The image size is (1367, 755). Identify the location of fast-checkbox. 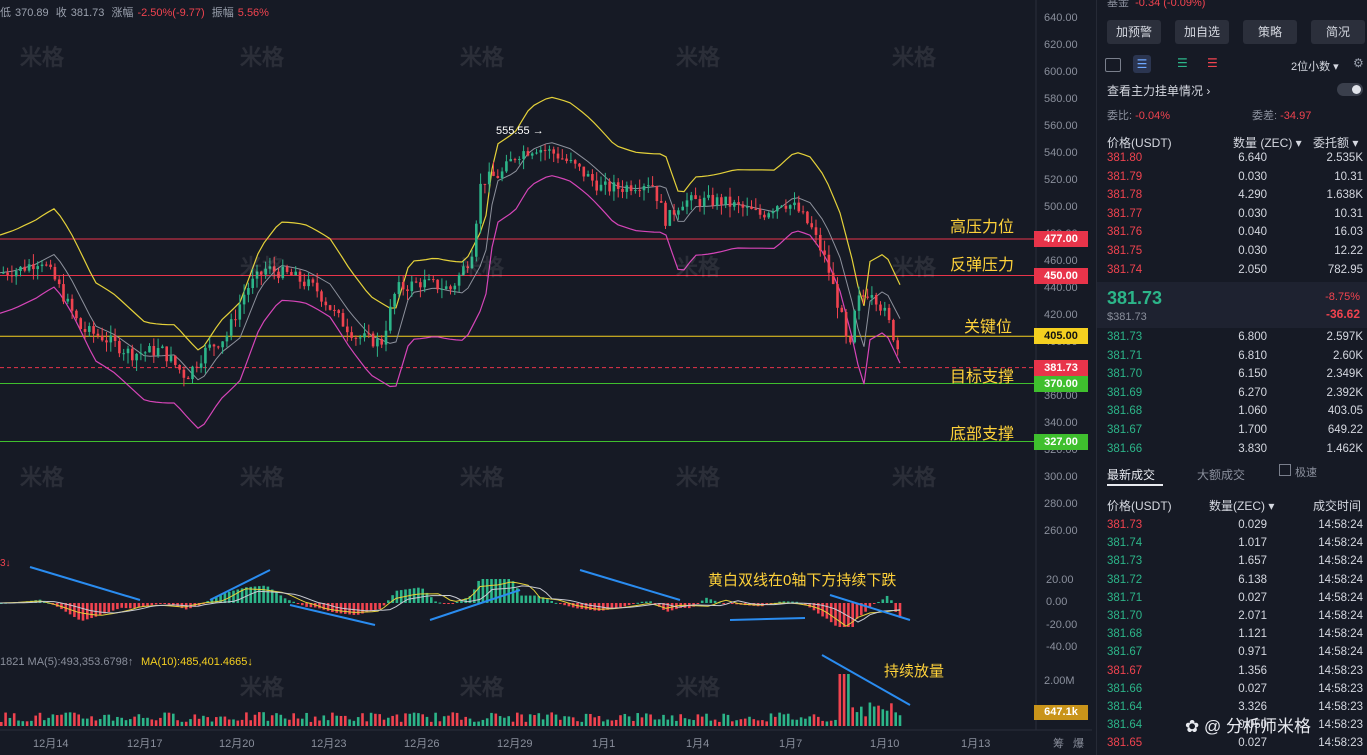
(1285, 470).